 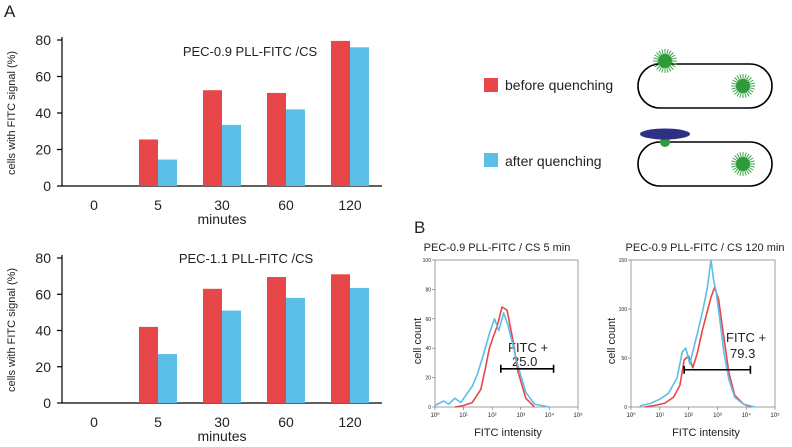 I want to click on fitc-dot-internal, so click(x=743, y=86).